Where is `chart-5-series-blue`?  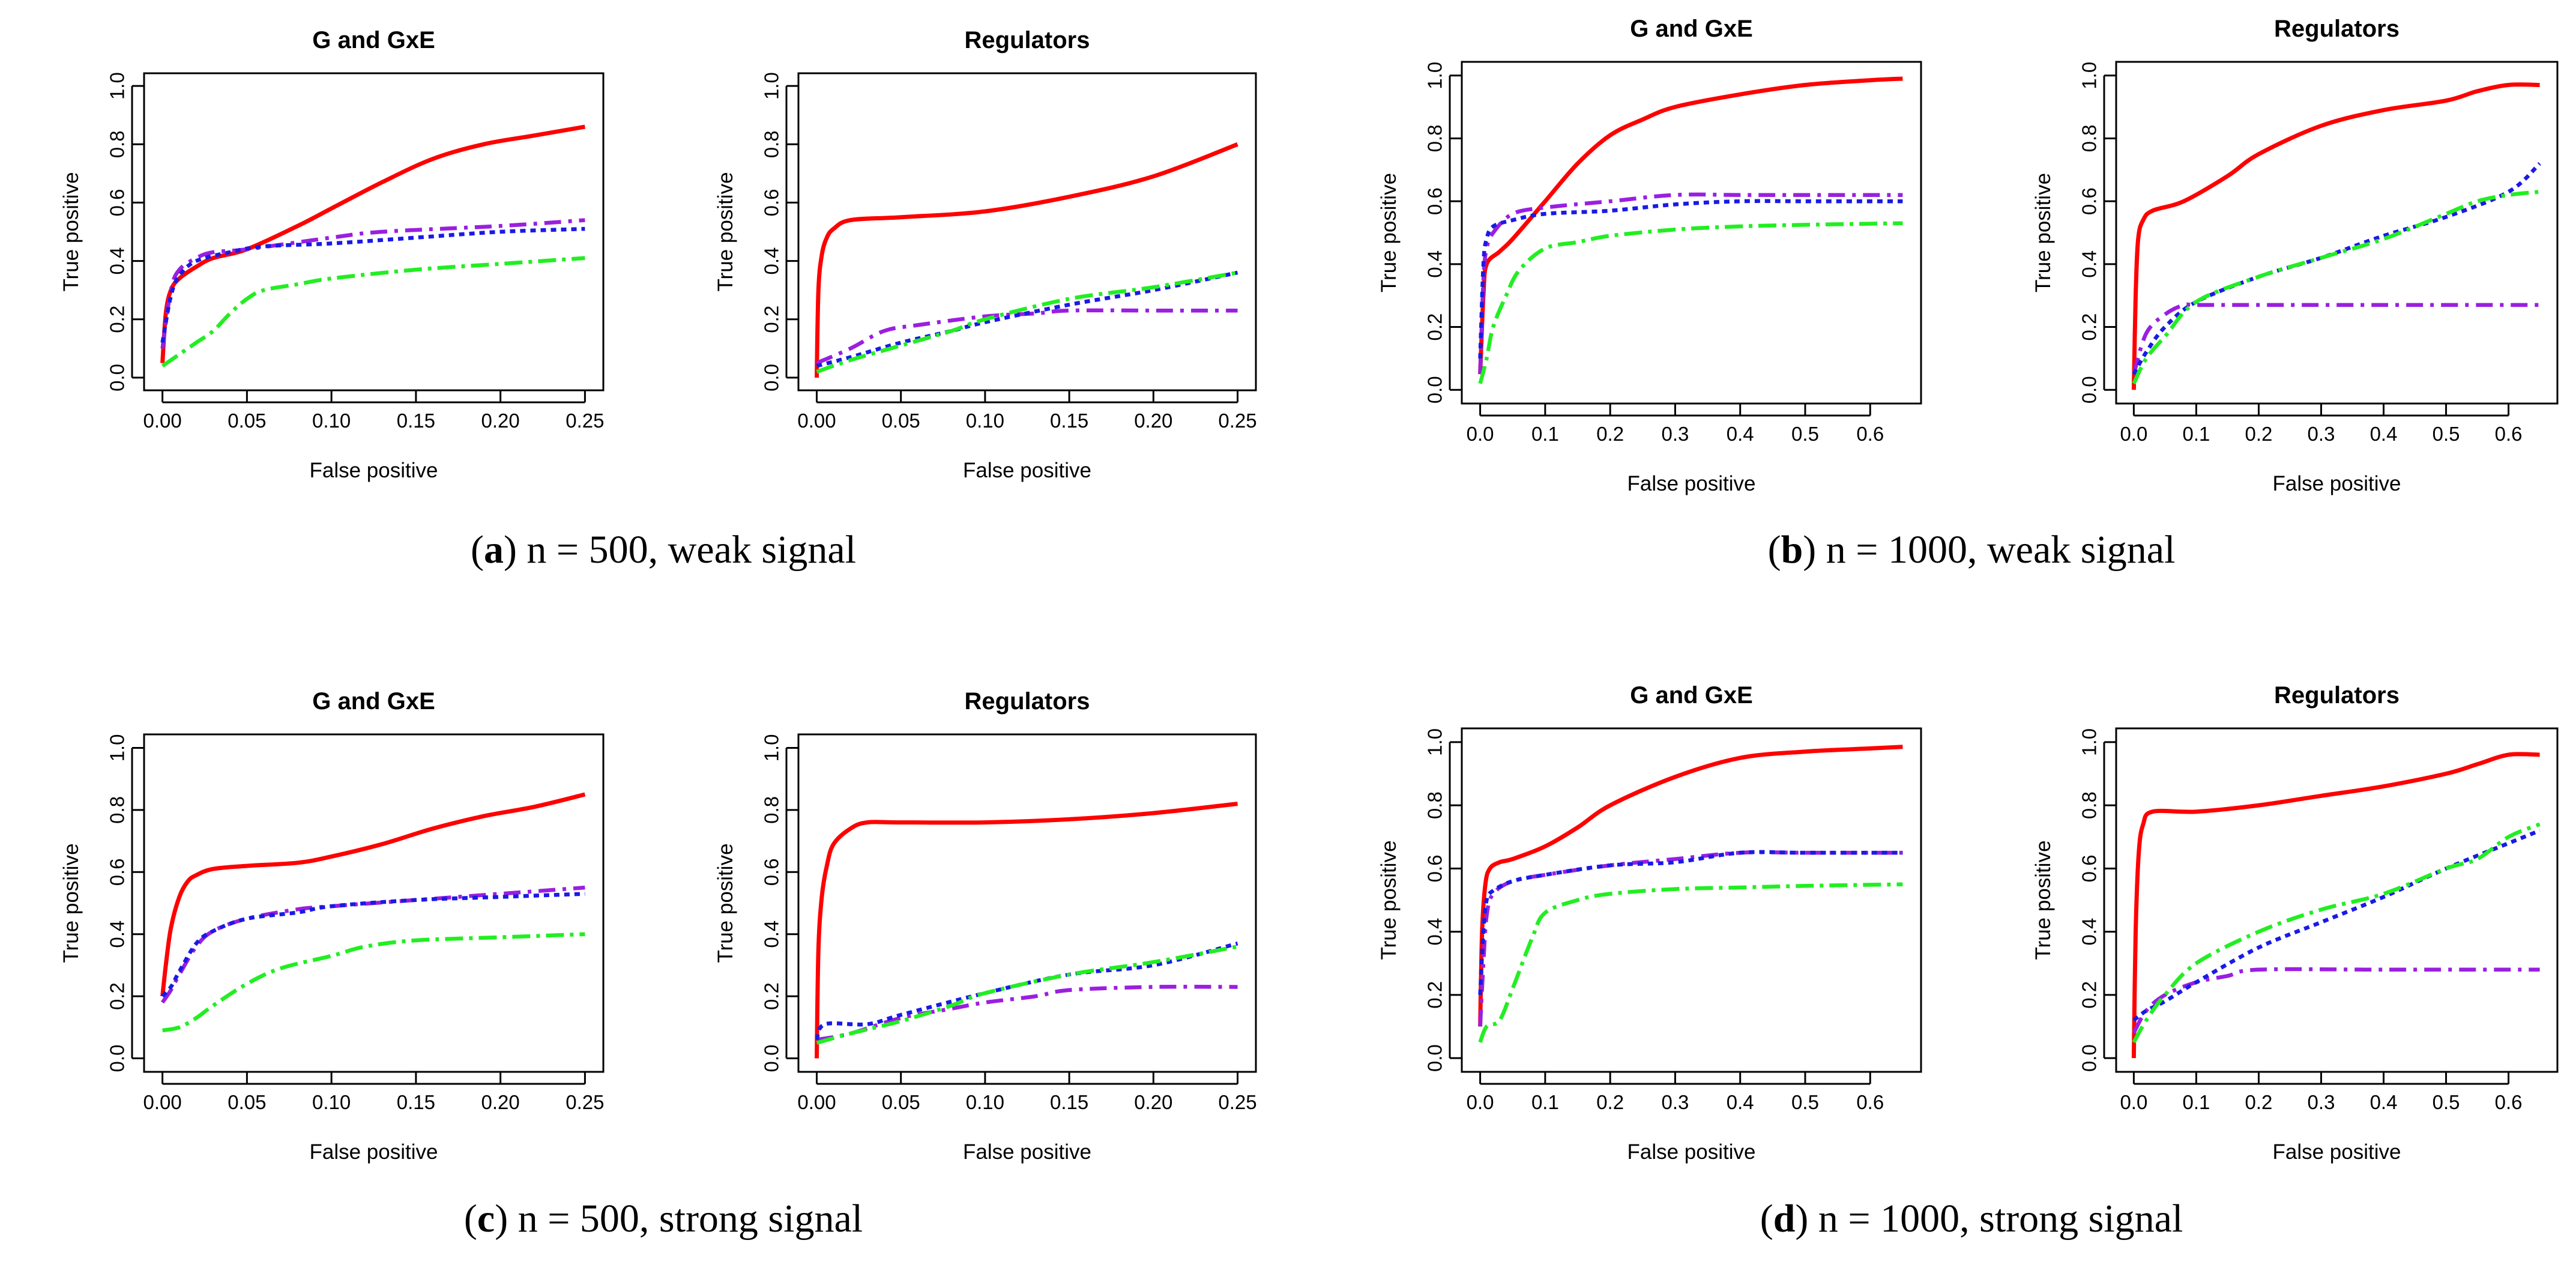
chart-5-series-blue is located at coordinates (373, 945).